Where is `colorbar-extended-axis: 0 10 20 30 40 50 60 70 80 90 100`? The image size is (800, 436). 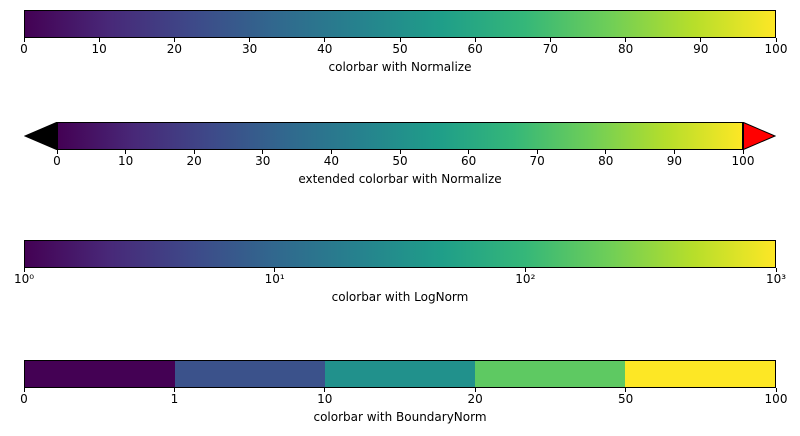
colorbar-extended-axis: 0 10 20 30 40 50 60 70 80 90 100 is located at coordinates (403, 161).